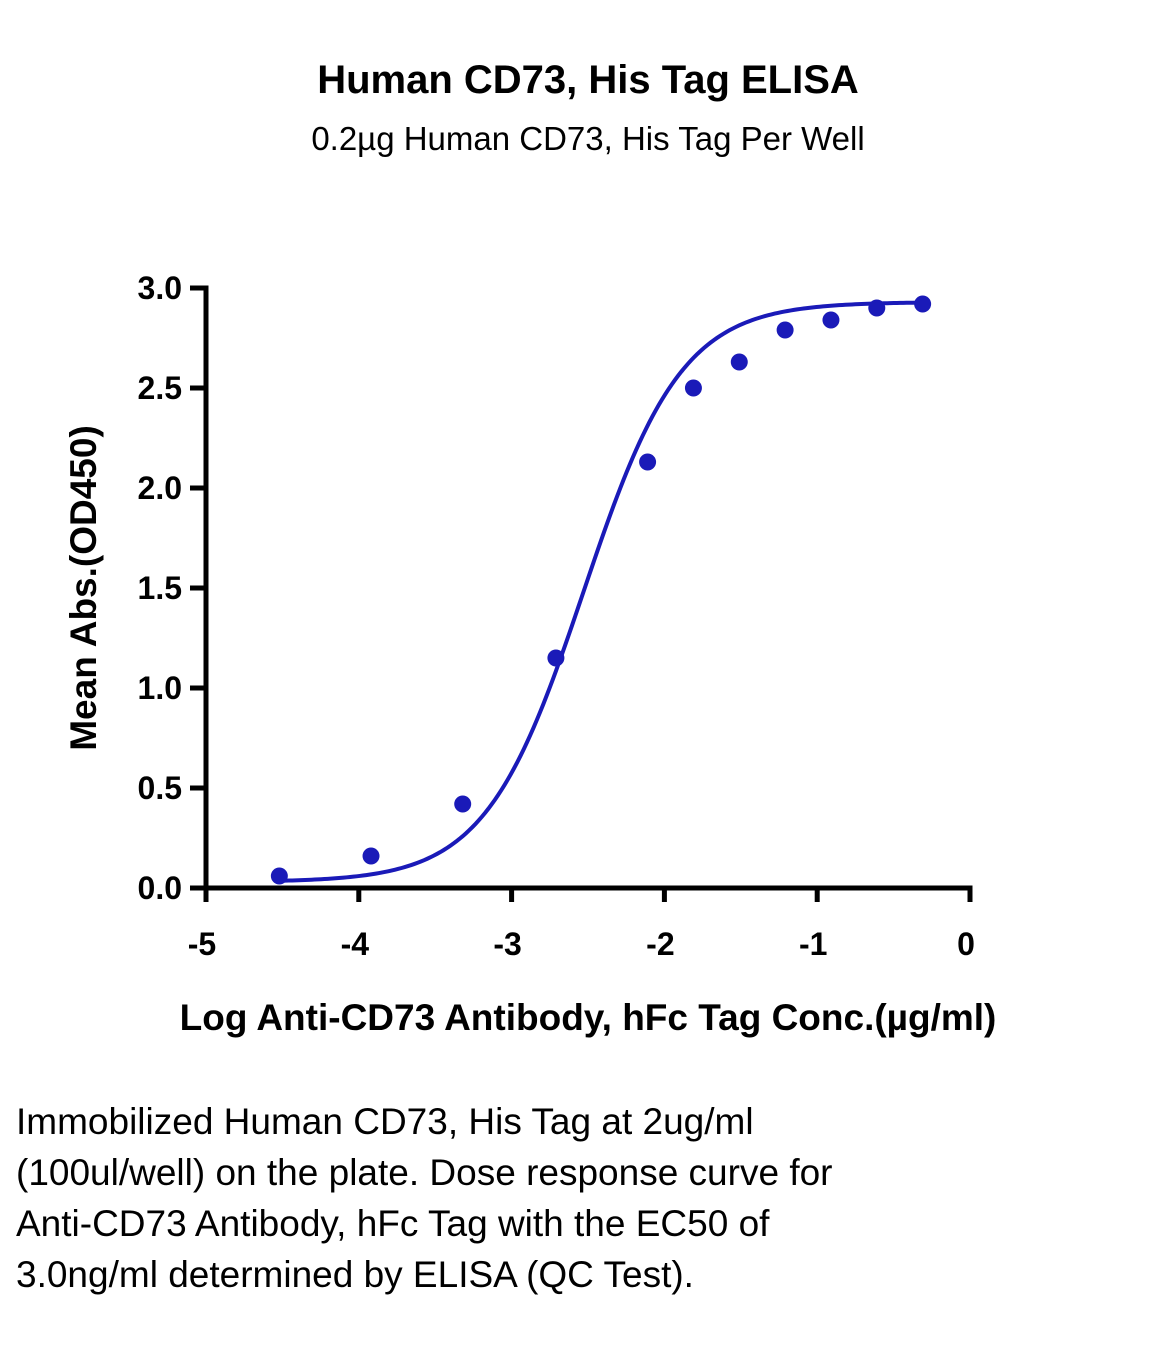  What do you see at coordinates (966, 944) in the screenshot?
I see `x-tick-label: 0` at bounding box center [966, 944].